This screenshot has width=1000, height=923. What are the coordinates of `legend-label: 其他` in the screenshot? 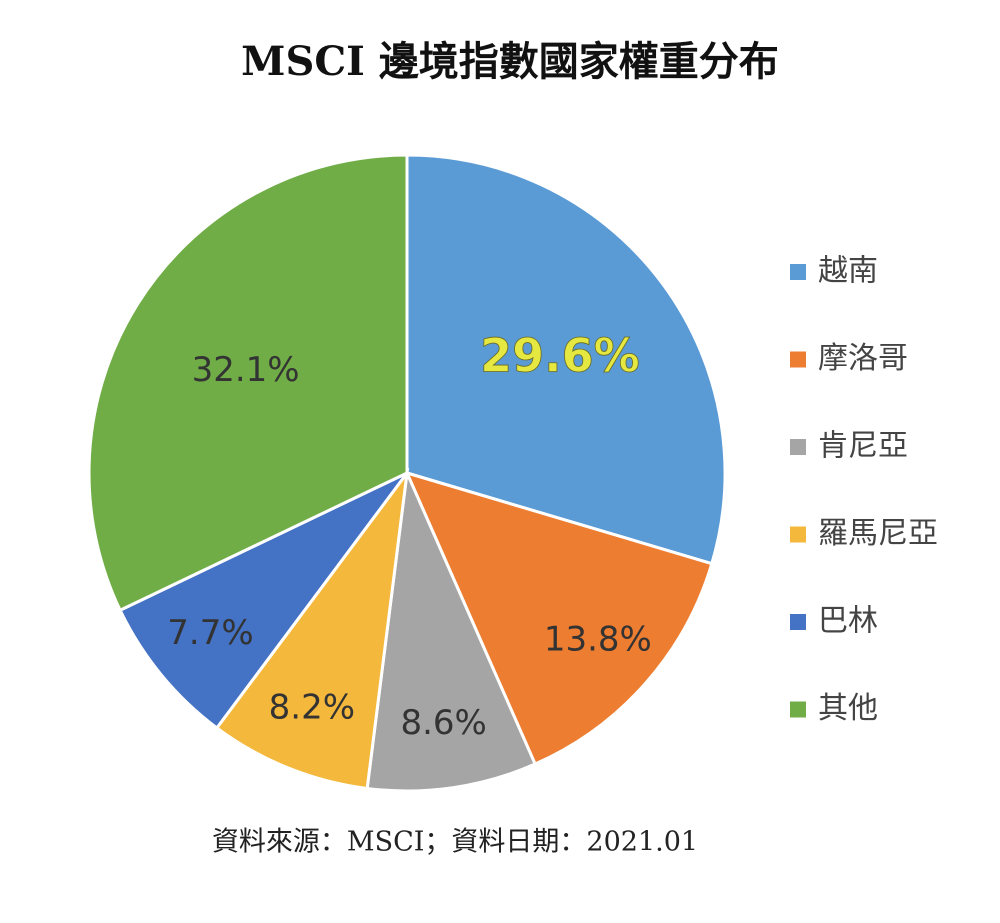 It's located at (848, 708).